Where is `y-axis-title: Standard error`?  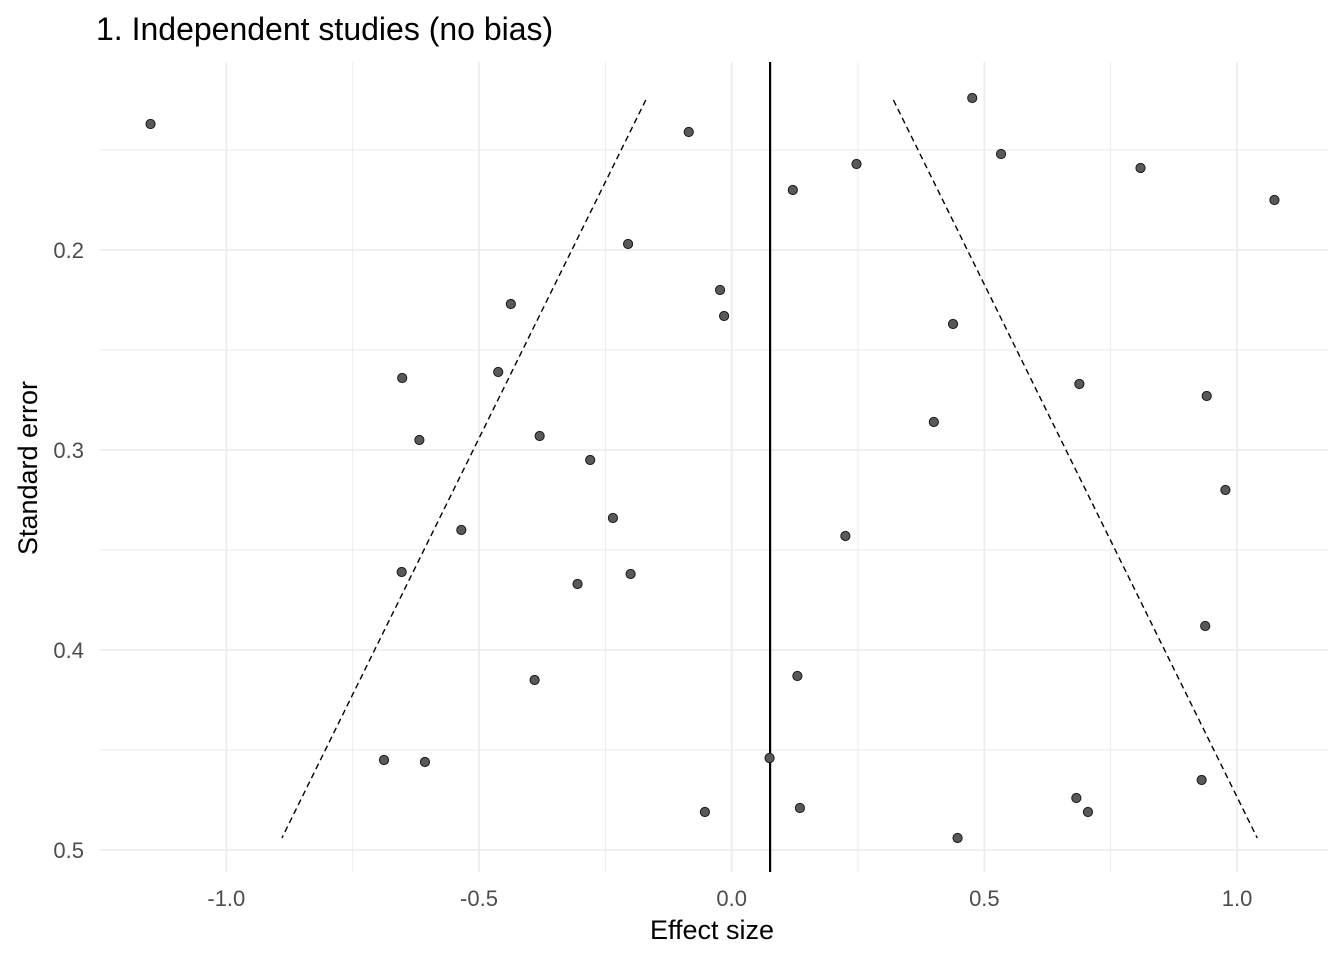 y-axis-title: Standard error is located at coordinates (28, 468).